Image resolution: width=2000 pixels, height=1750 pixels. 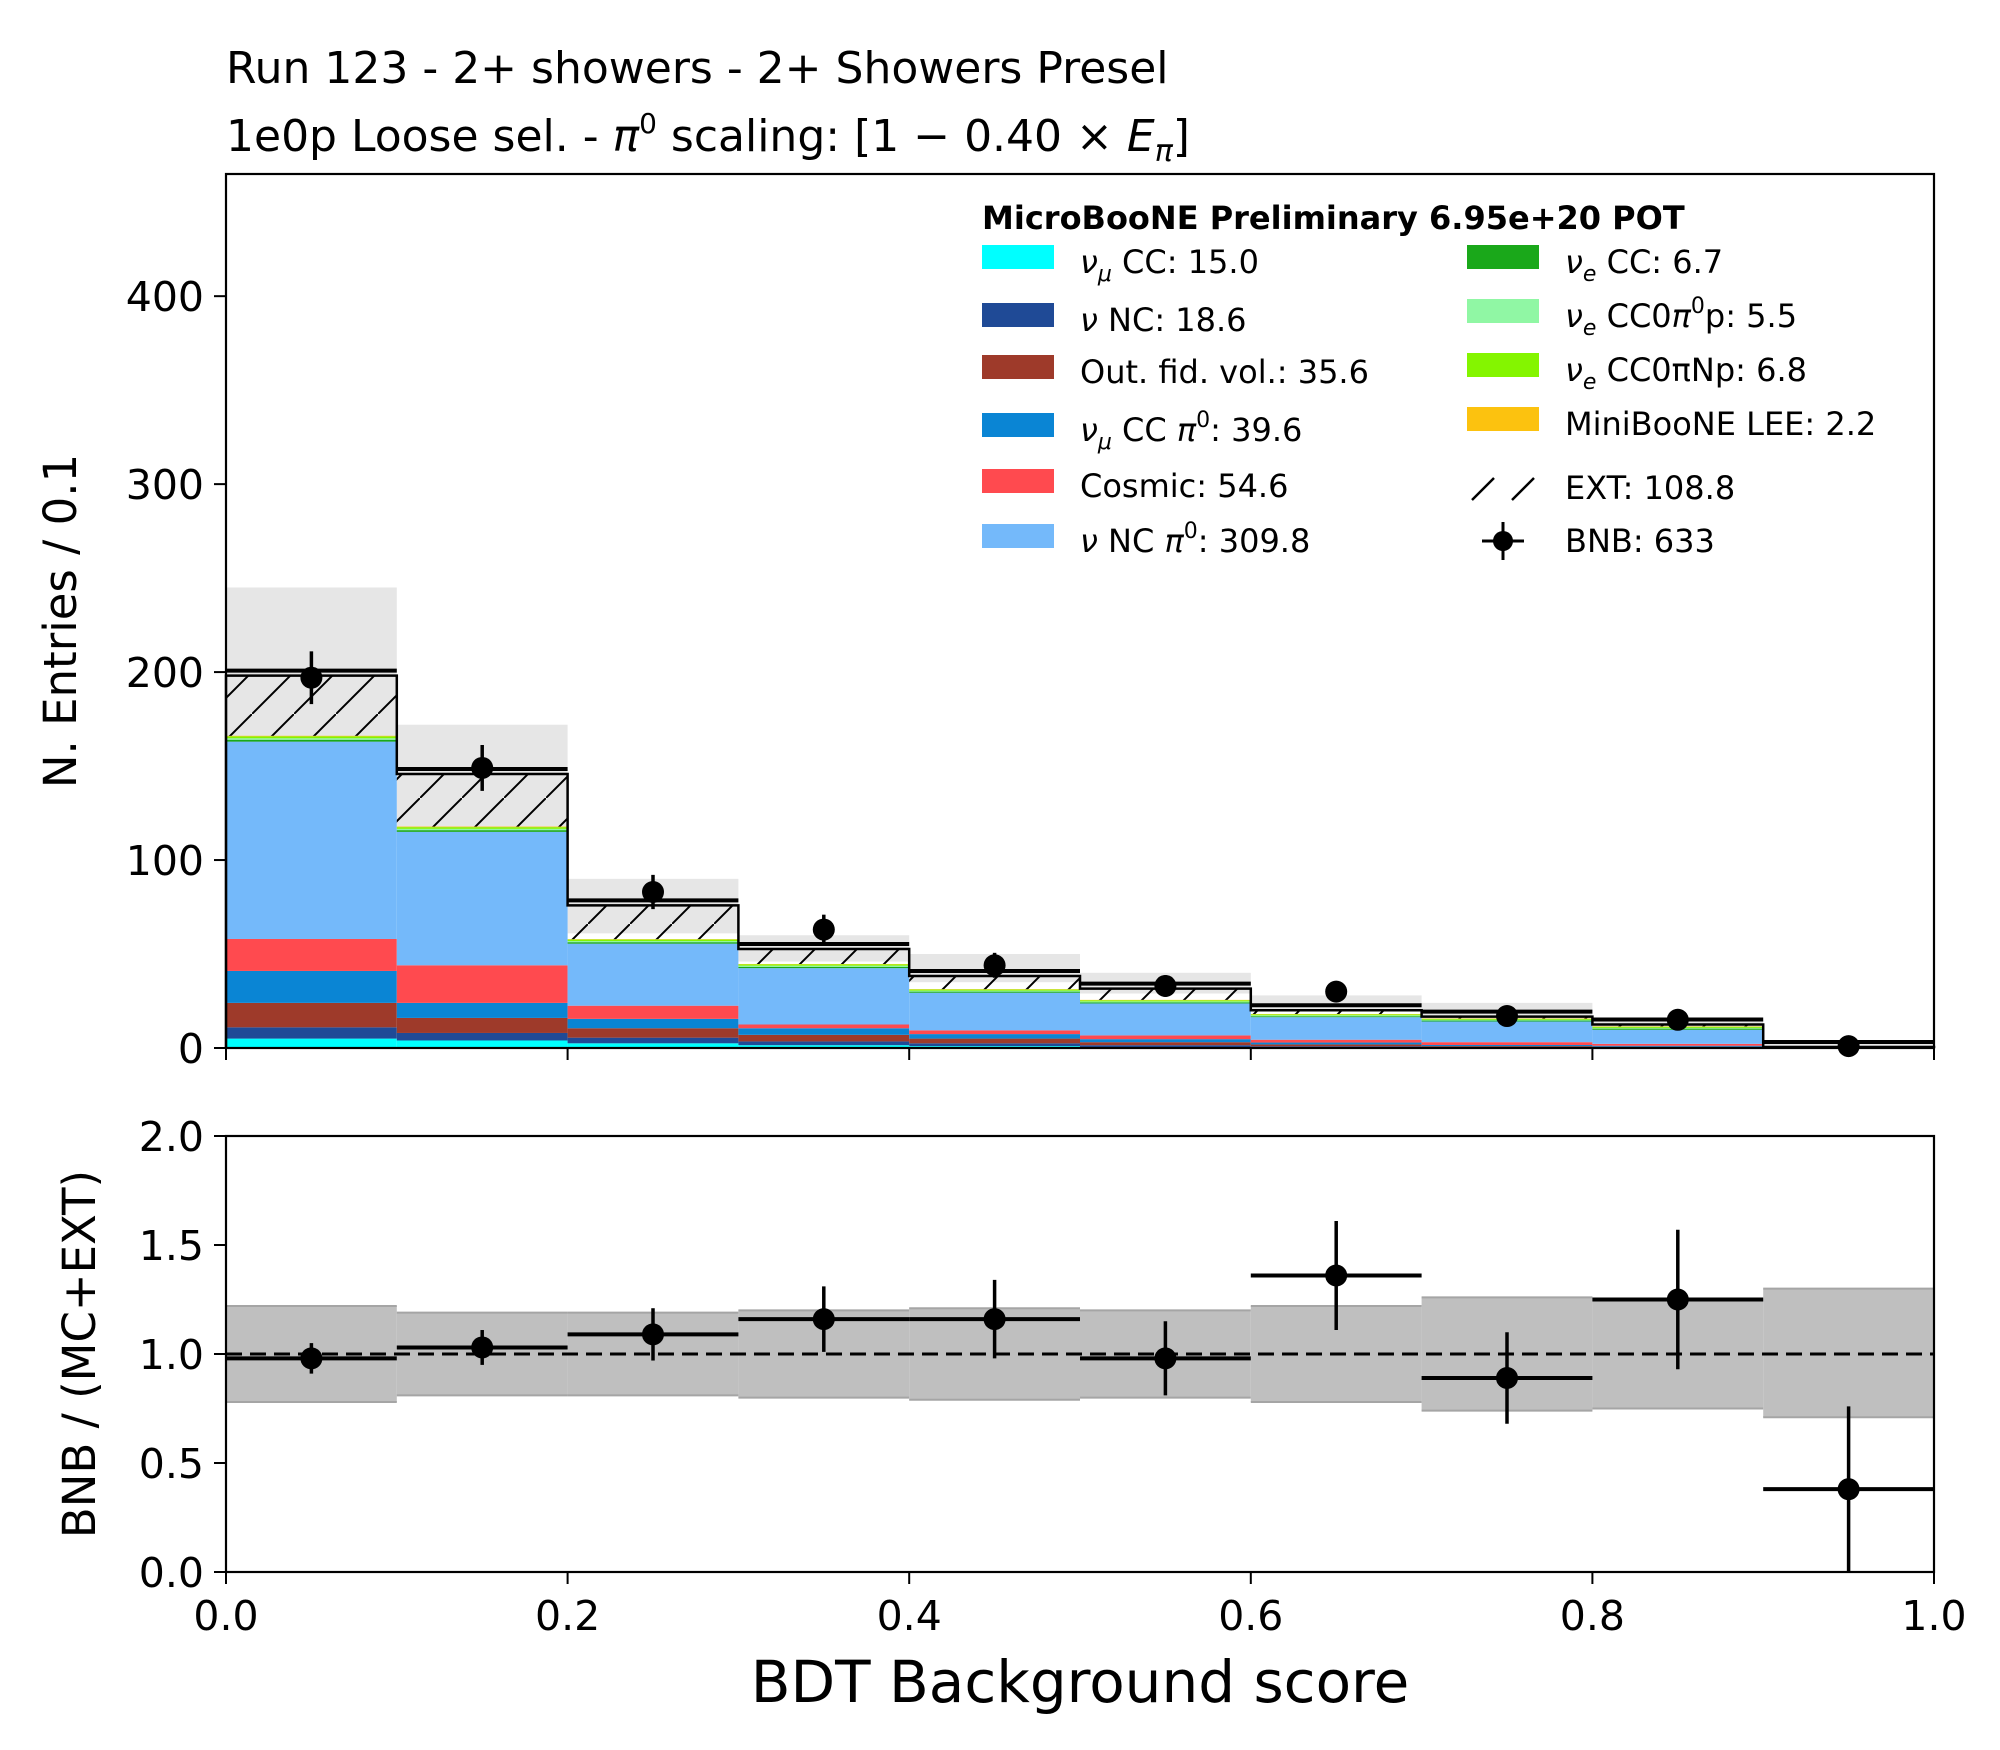 What do you see at coordinates (1686, 373) in the screenshot?
I see `legend-label: νe CC0πNp: 6.8` at bounding box center [1686, 373].